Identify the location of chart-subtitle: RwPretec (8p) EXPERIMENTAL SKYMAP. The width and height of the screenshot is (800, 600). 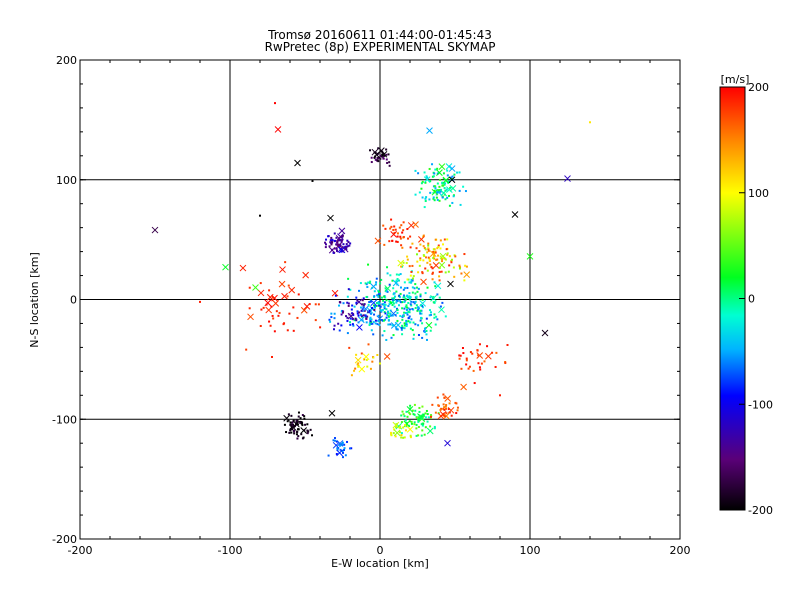
(380, 47).